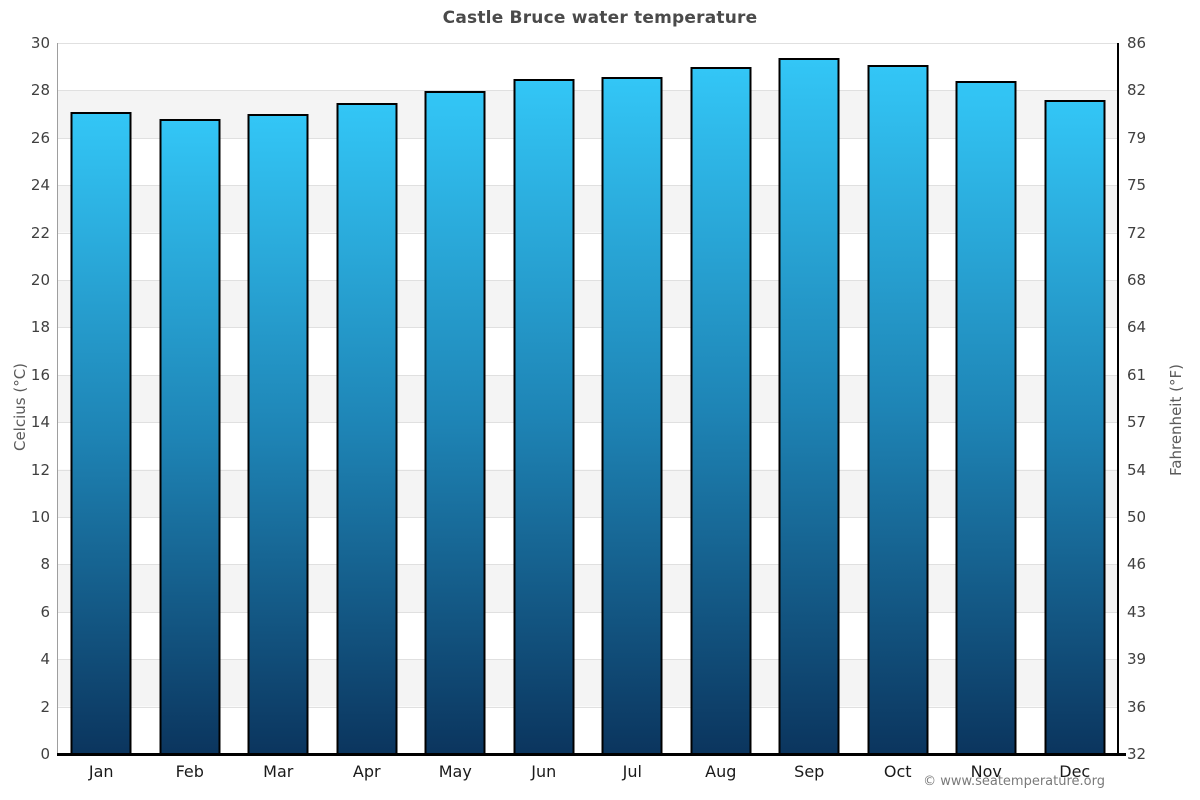 The height and width of the screenshot is (800, 1200). What do you see at coordinates (189, 771) in the screenshot?
I see `x-tick-label: Feb` at bounding box center [189, 771].